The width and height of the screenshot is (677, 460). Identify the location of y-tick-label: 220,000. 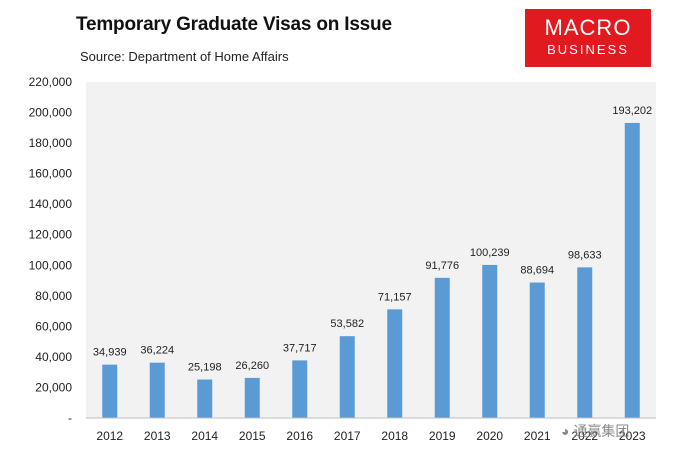
(51, 82).